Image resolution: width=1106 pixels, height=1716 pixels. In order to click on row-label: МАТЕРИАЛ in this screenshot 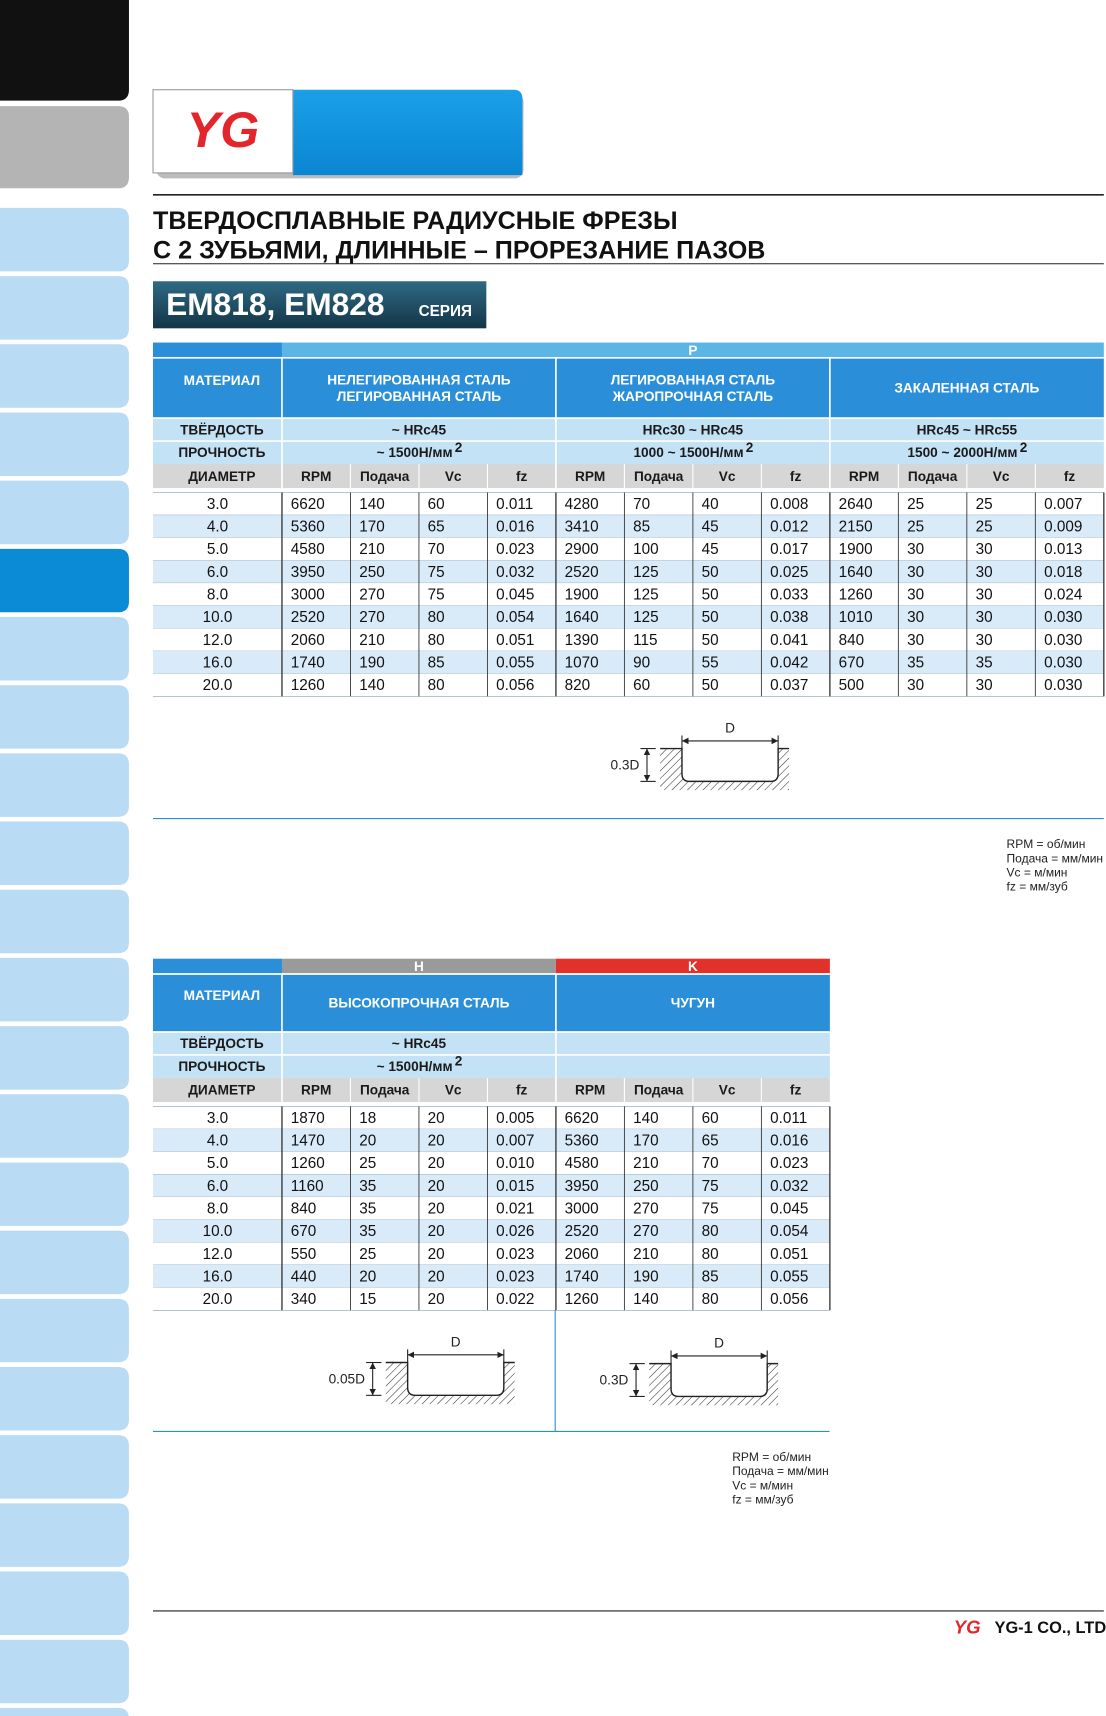, I will do `click(222, 380)`.